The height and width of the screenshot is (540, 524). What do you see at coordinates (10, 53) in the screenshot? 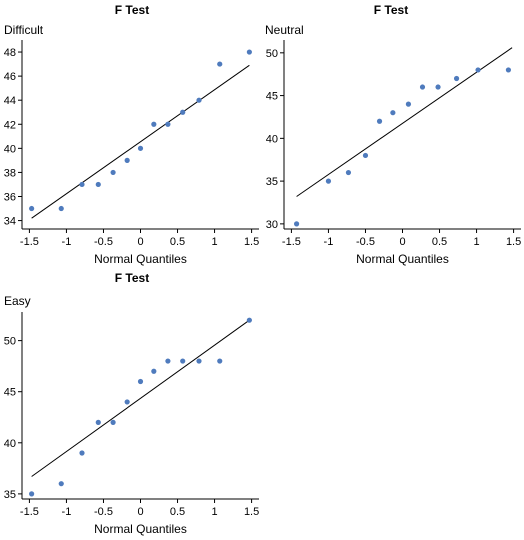
I see `y-tick-label: 48` at bounding box center [10, 53].